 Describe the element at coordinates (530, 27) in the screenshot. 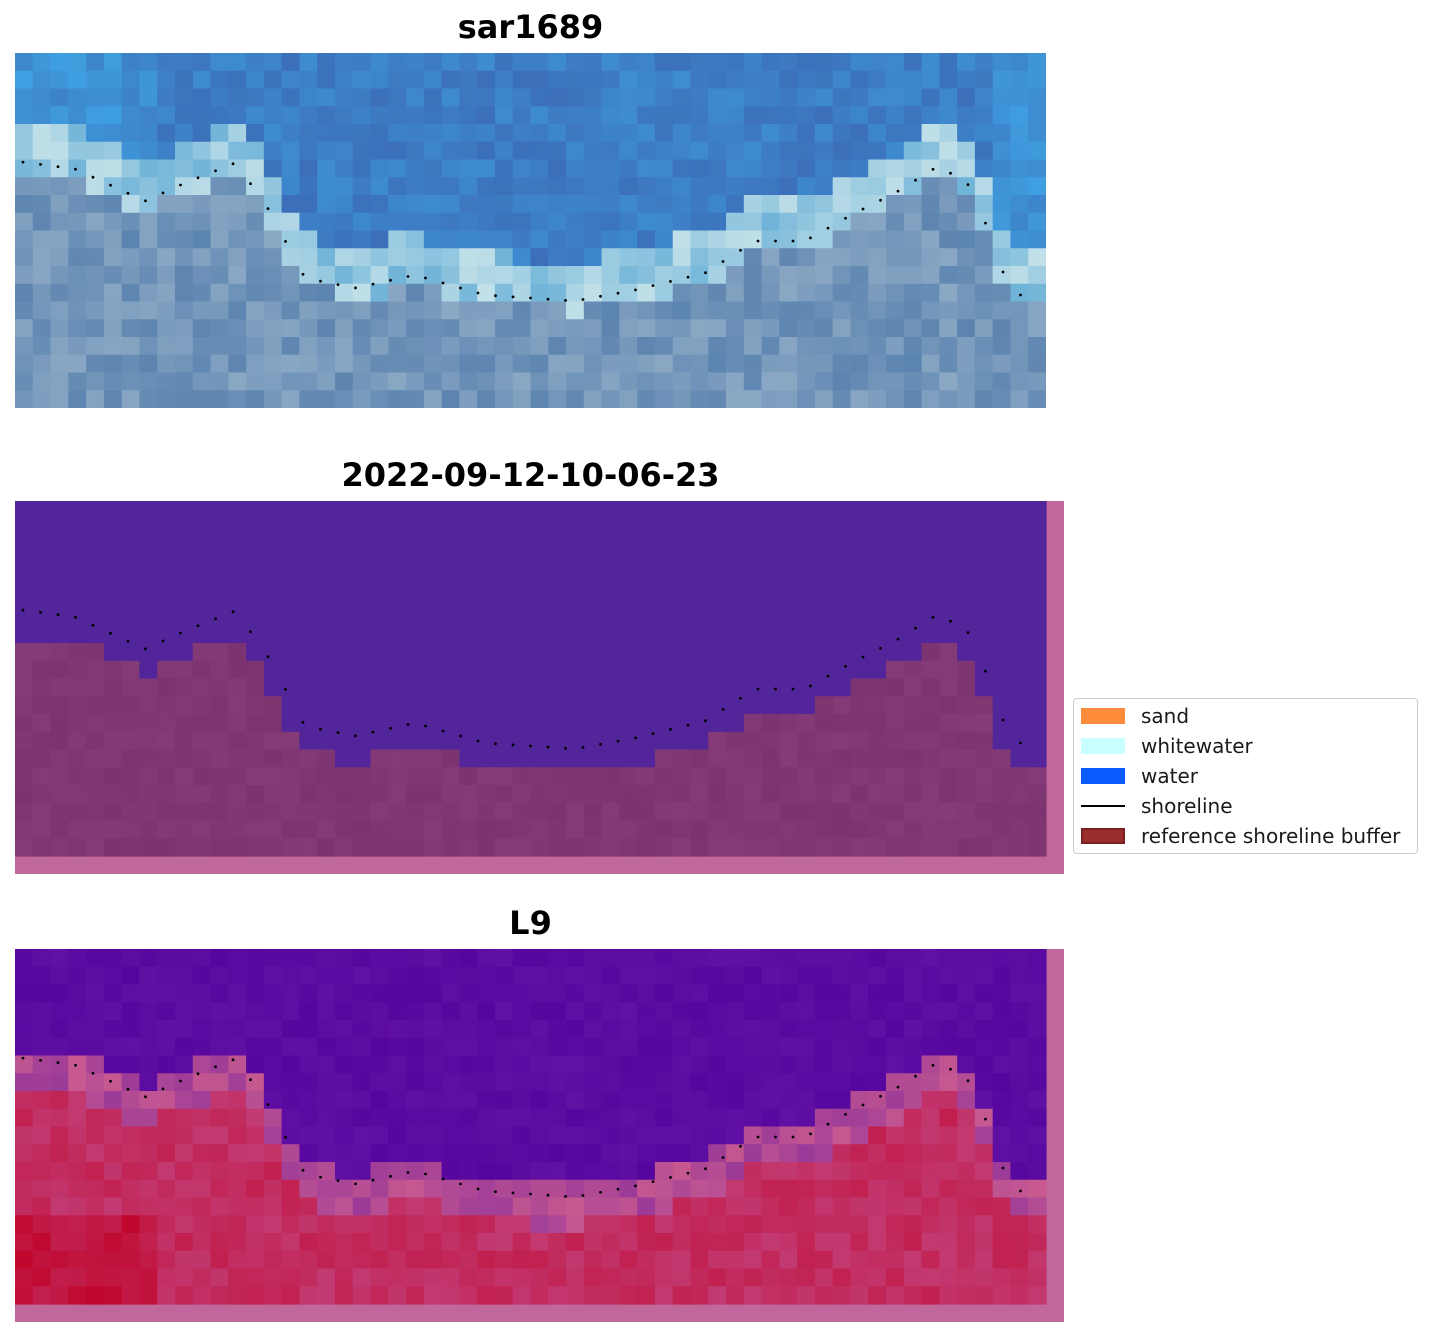

I see `panel-title-rgb: sar1689` at that location.